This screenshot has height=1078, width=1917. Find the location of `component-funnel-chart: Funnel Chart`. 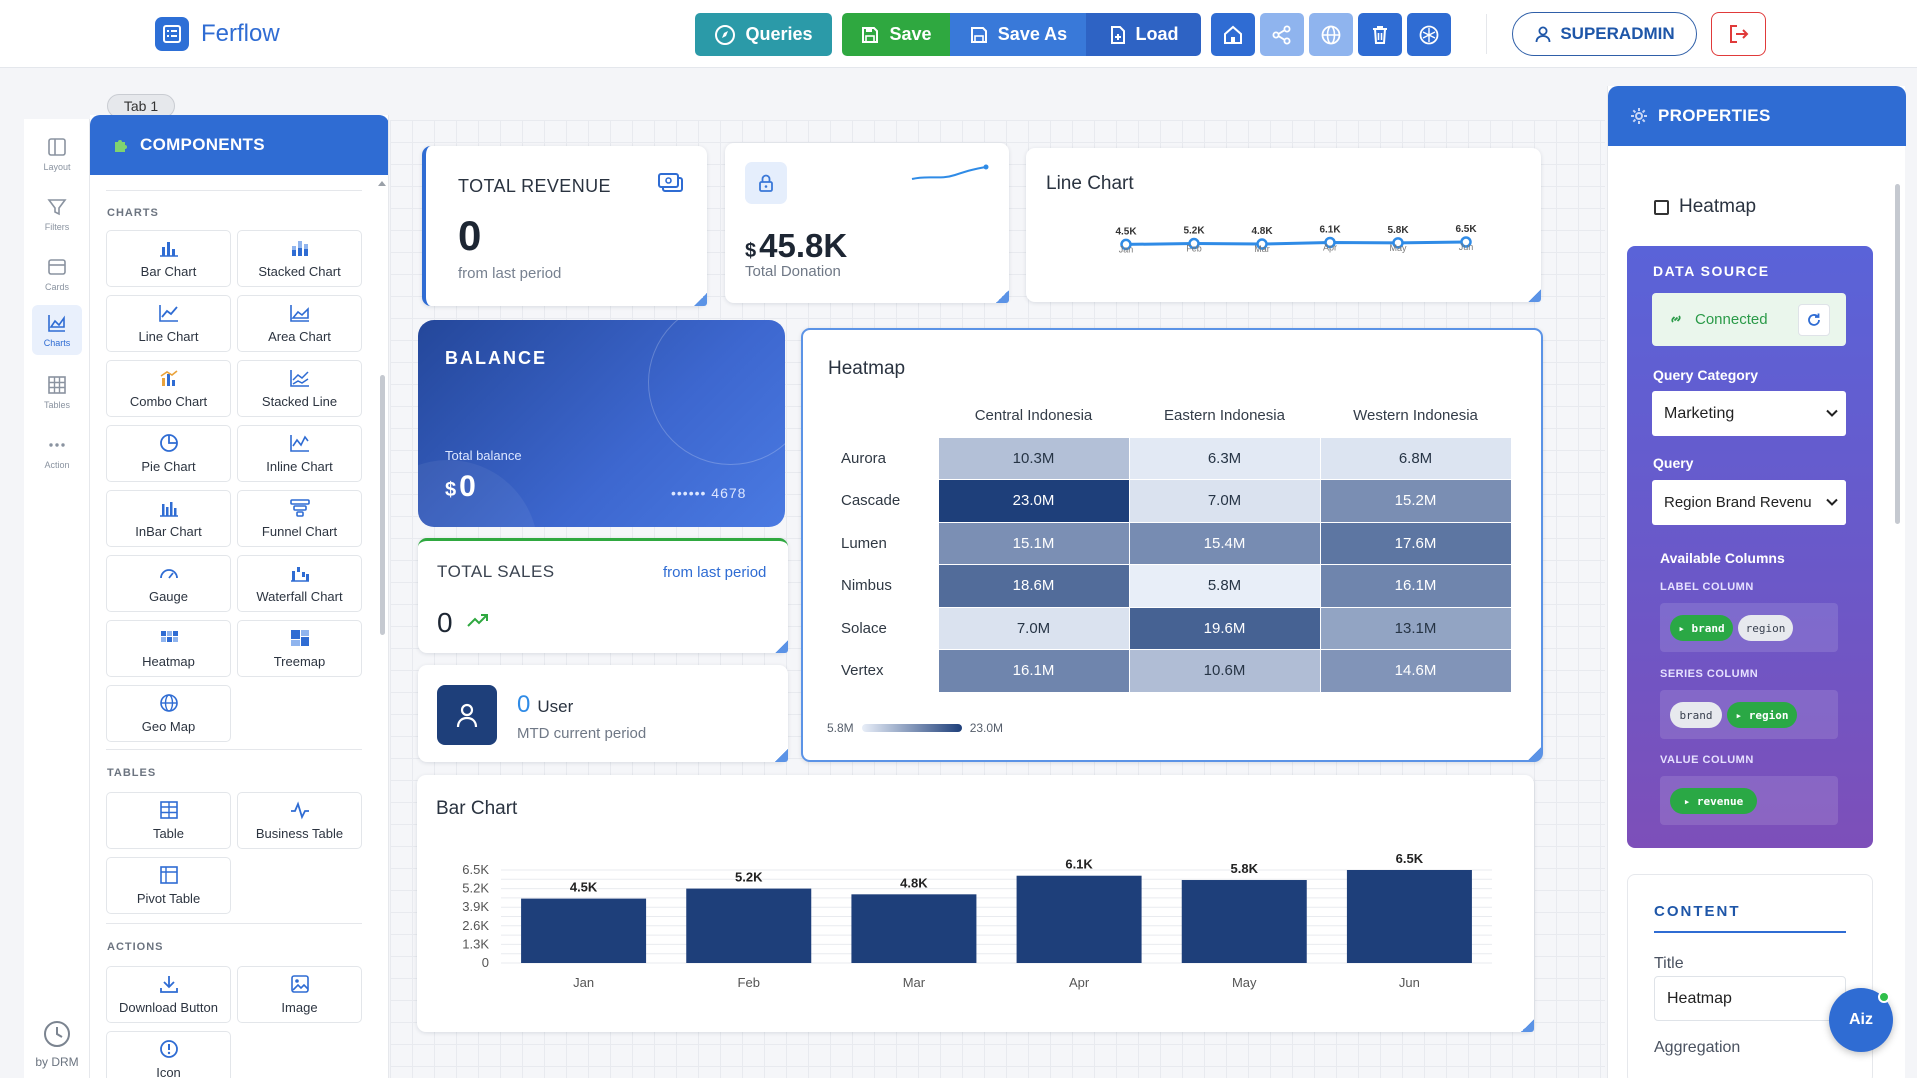

component-funnel-chart: Funnel Chart is located at coordinates (299, 518).